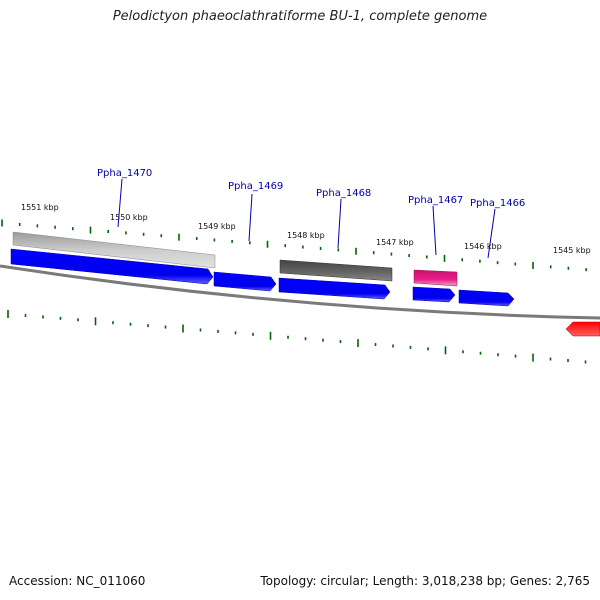 This screenshot has height=600, width=600. What do you see at coordinates (497, 203) in the screenshot?
I see `gene-label-ppha-1466: Ppha_1466` at bounding box center [497, 203].